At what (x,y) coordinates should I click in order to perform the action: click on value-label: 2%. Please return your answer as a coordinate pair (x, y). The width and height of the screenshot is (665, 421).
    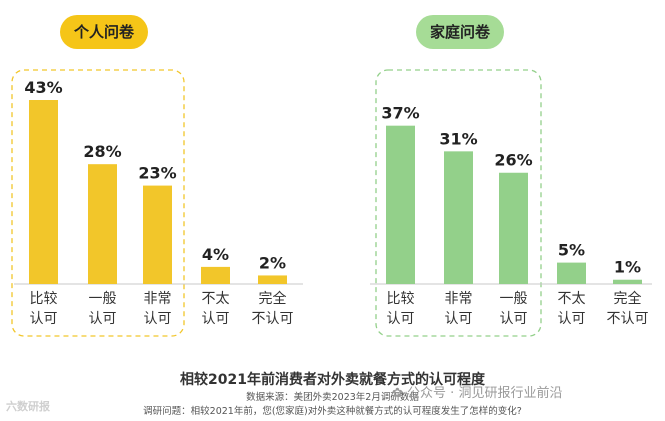
    Looking at the image, I should click on (272, 262).